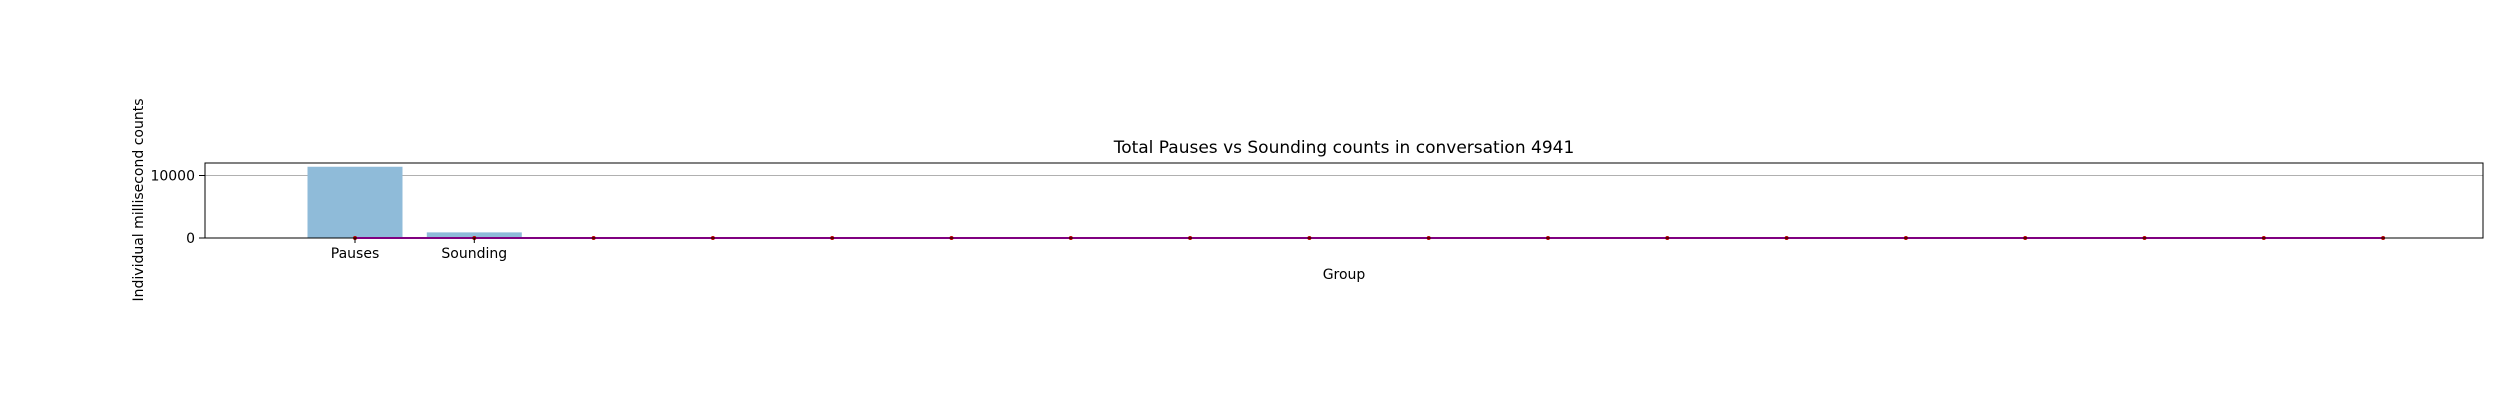  What do you see at coordinates (355, 254) in the screenshot?
I see `x-tick-label: Pauses` at bounding box center [355, 254].